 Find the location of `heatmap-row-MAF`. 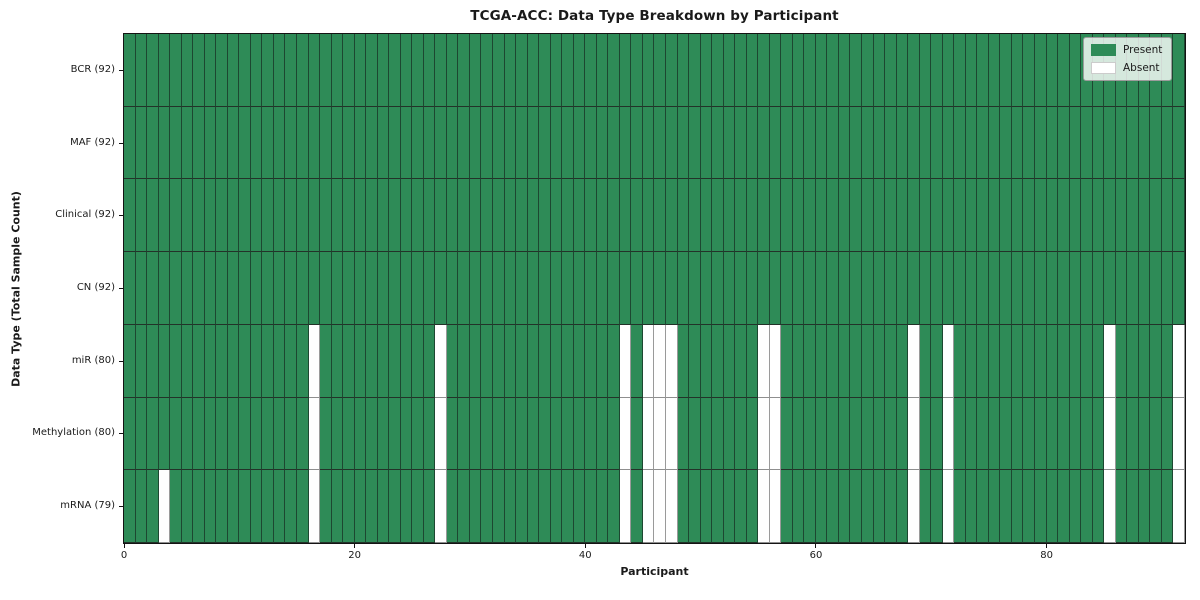

heatmap-row-MAF is located at coordinates (654, 143).